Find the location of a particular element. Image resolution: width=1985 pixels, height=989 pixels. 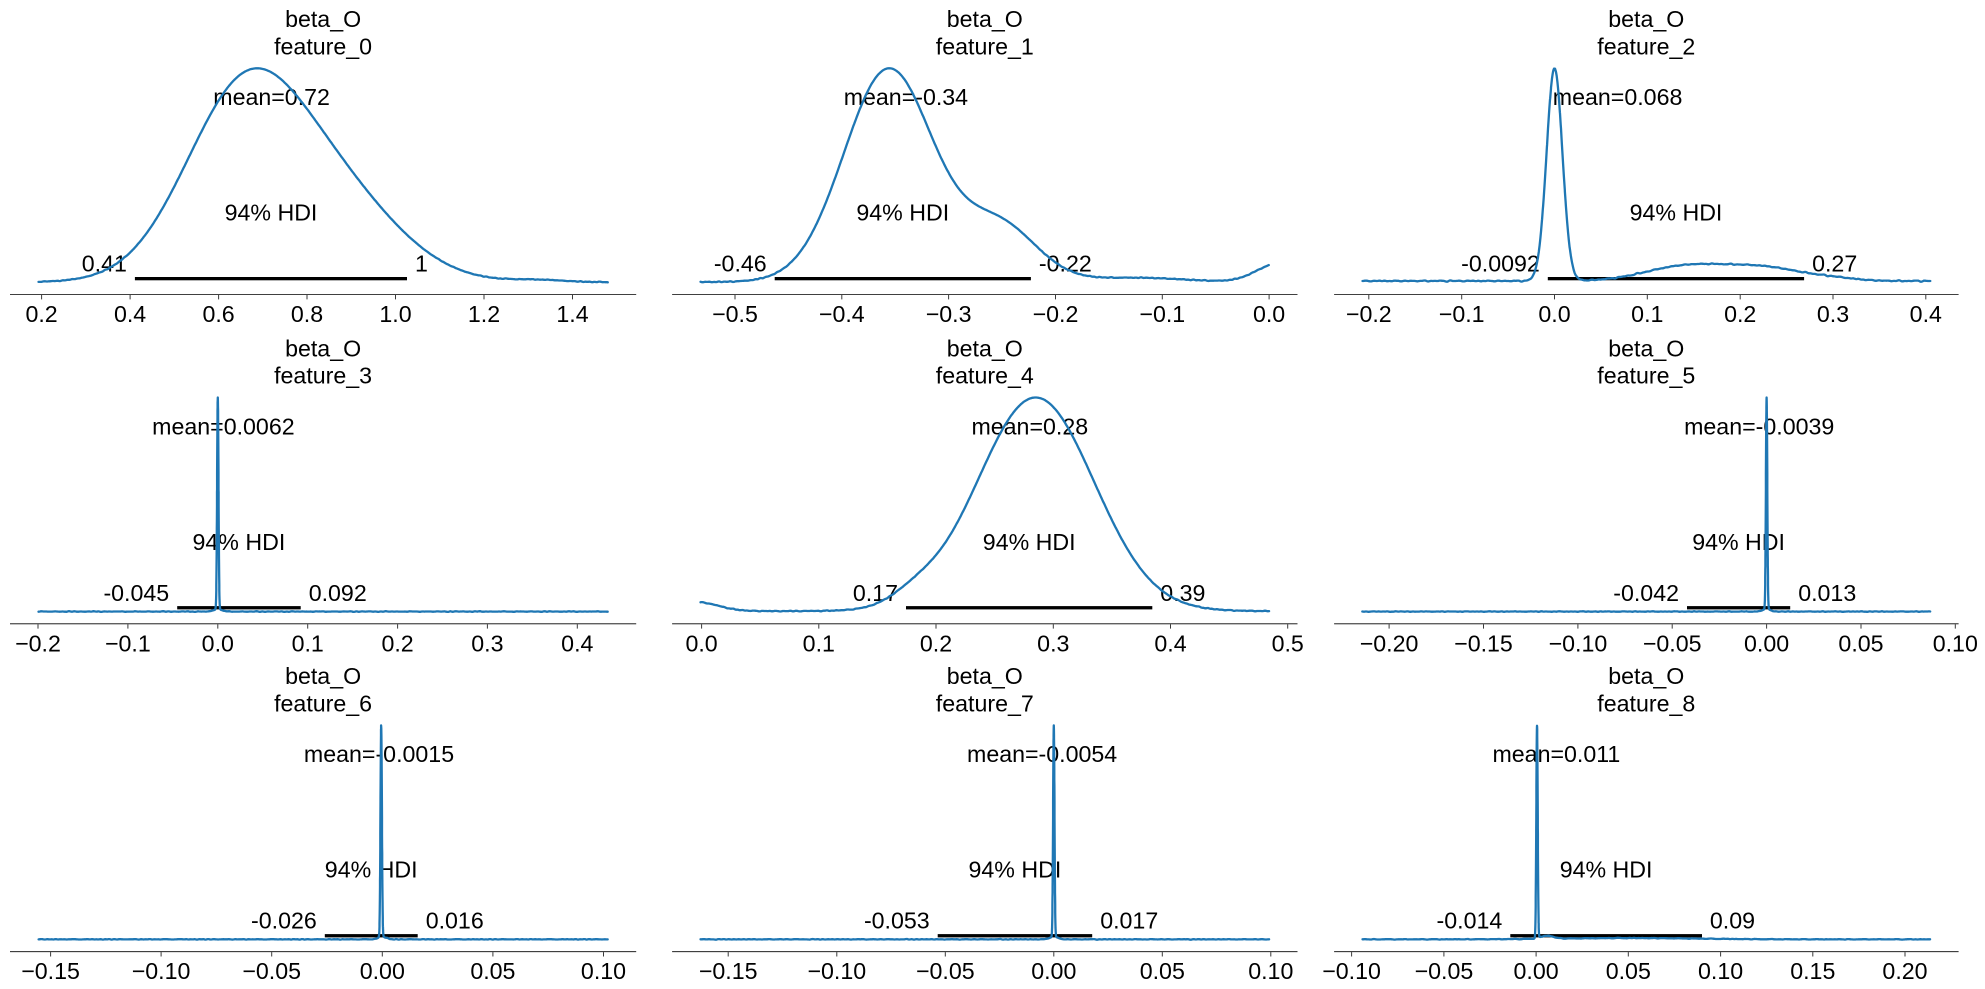

svg-text: -0.46 is located at coordinates (740, 264).